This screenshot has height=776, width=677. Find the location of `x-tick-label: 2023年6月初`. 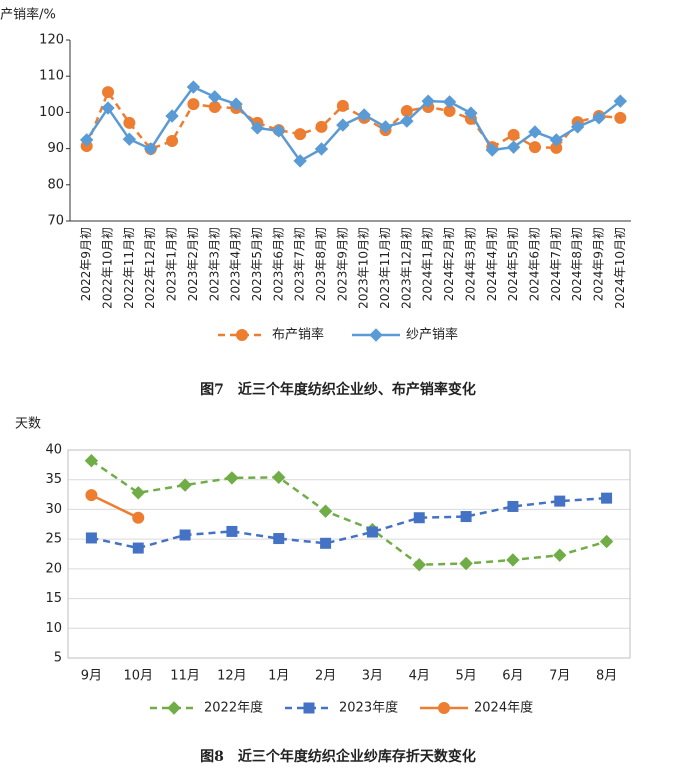

x-tick-label: 2023年6月初 is located at coordinates (278, 264).